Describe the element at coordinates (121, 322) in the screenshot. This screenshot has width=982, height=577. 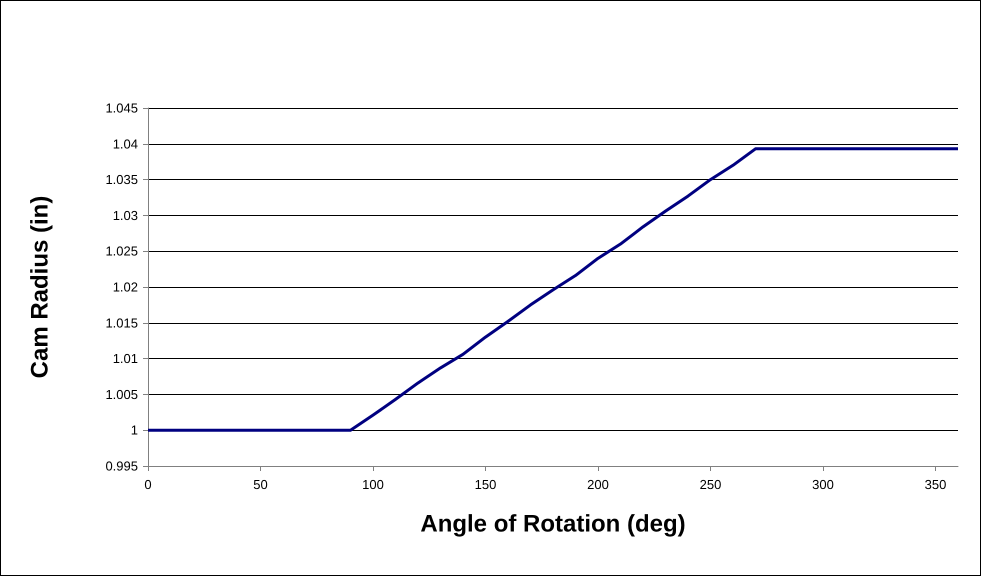
I see `y-tick-label: 1.015` at that location.